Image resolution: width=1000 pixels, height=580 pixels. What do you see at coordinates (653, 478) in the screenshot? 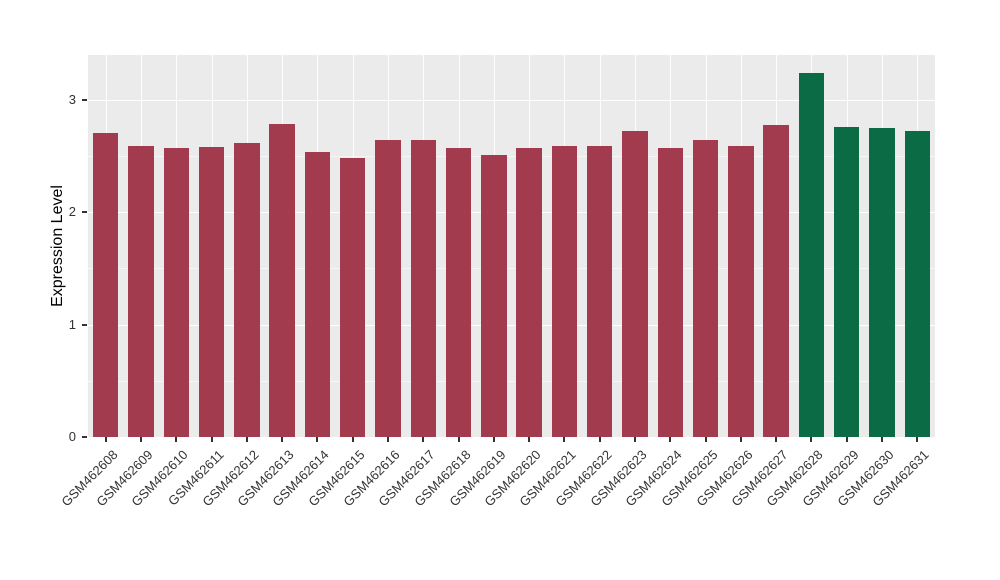
I see `x-tick-label: GSM462624` at bounding box center [653, 478].